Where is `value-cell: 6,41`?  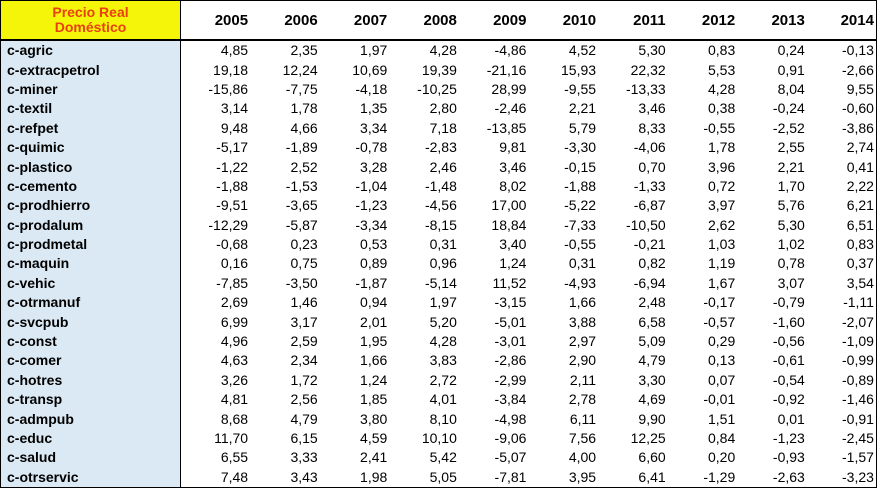 value-cell: 6,41 is located at coordinates (633, 477).